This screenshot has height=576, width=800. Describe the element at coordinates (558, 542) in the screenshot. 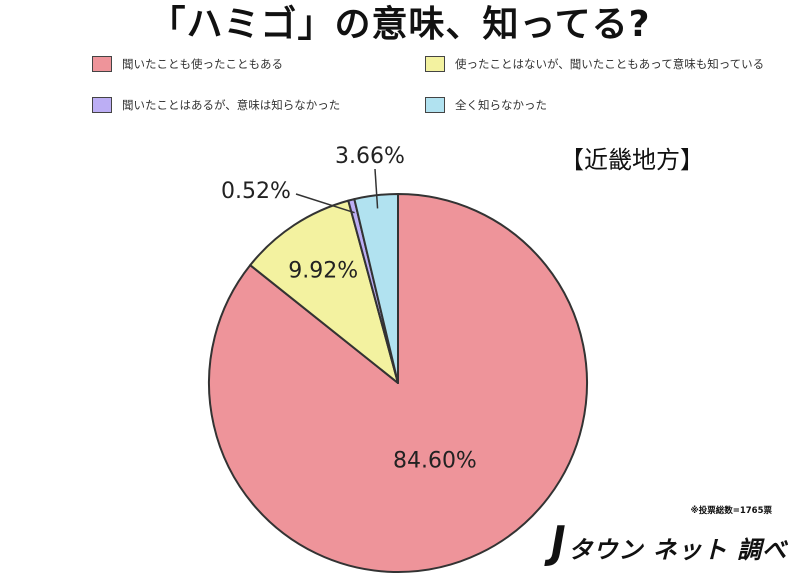

I see `brand-logo-j: J` at that location.